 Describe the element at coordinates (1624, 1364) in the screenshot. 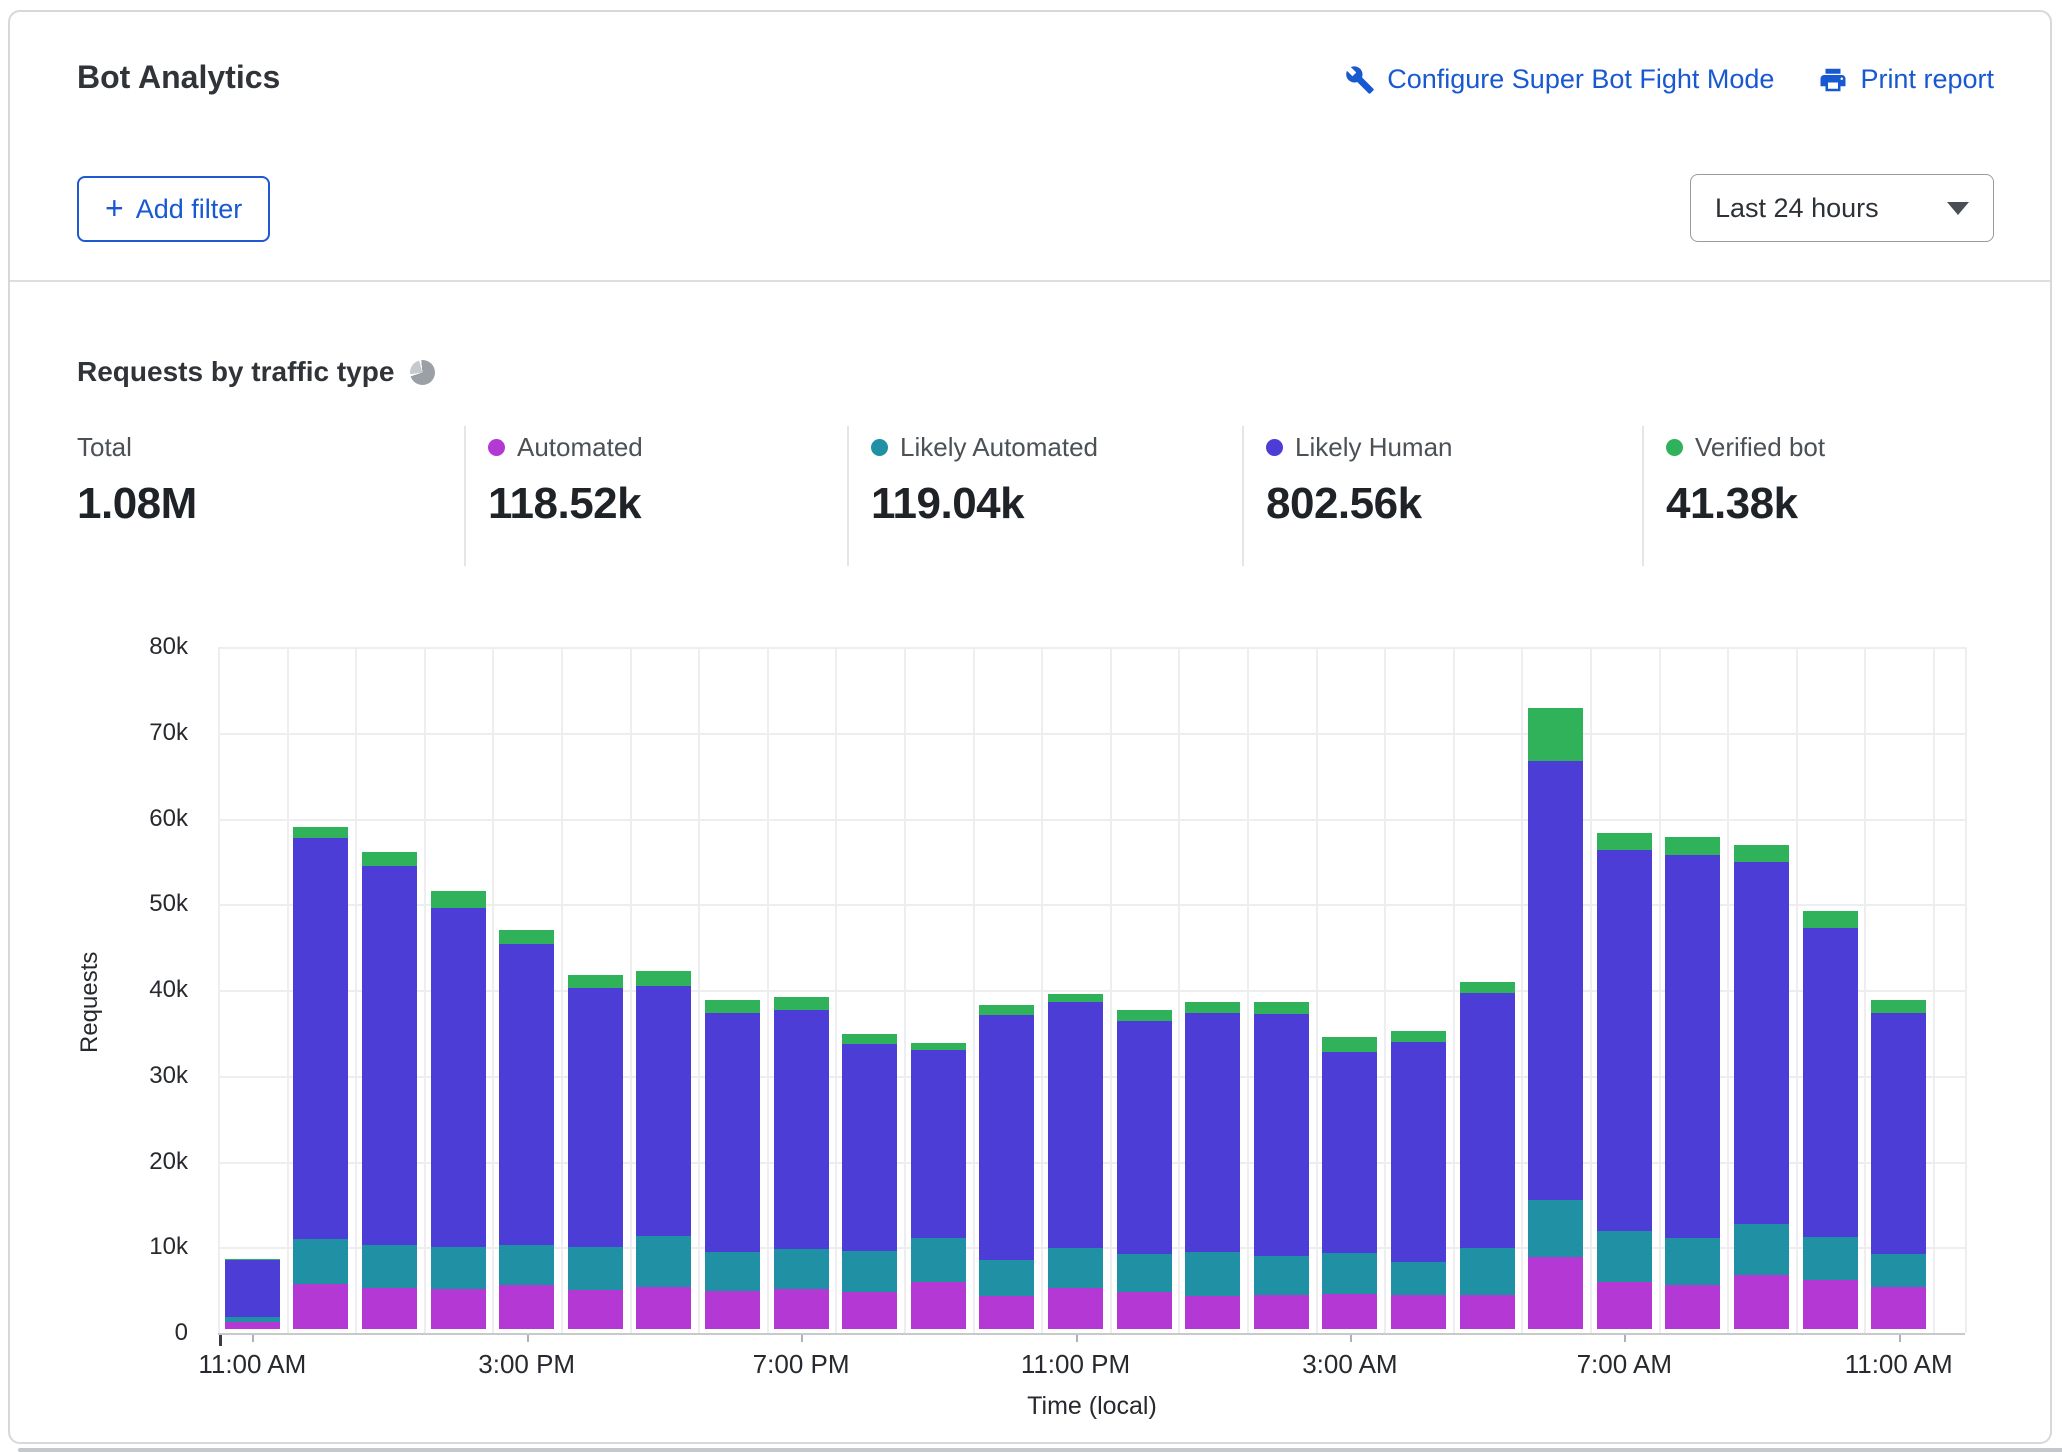

I see `x-tick-label: 7:00 AM` at that location.